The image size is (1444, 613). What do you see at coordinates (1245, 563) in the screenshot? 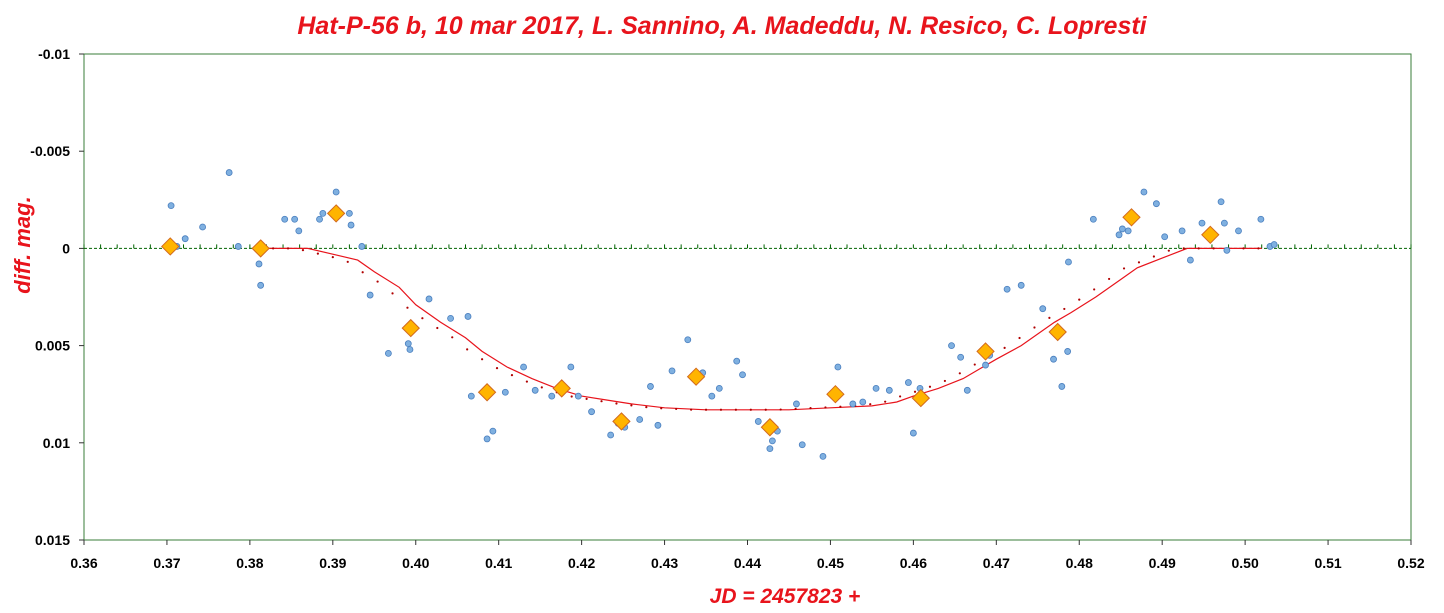
I see `x-tick-label: 0.50` at bounding box center [1245, 563].